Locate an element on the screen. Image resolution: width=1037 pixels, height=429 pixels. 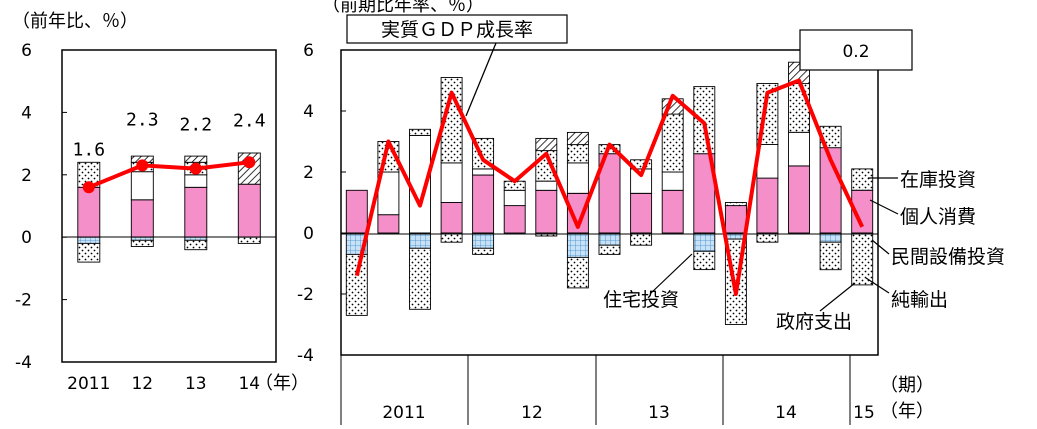
gdp-data-label: 2.4 is located at coordinates (249, 120).